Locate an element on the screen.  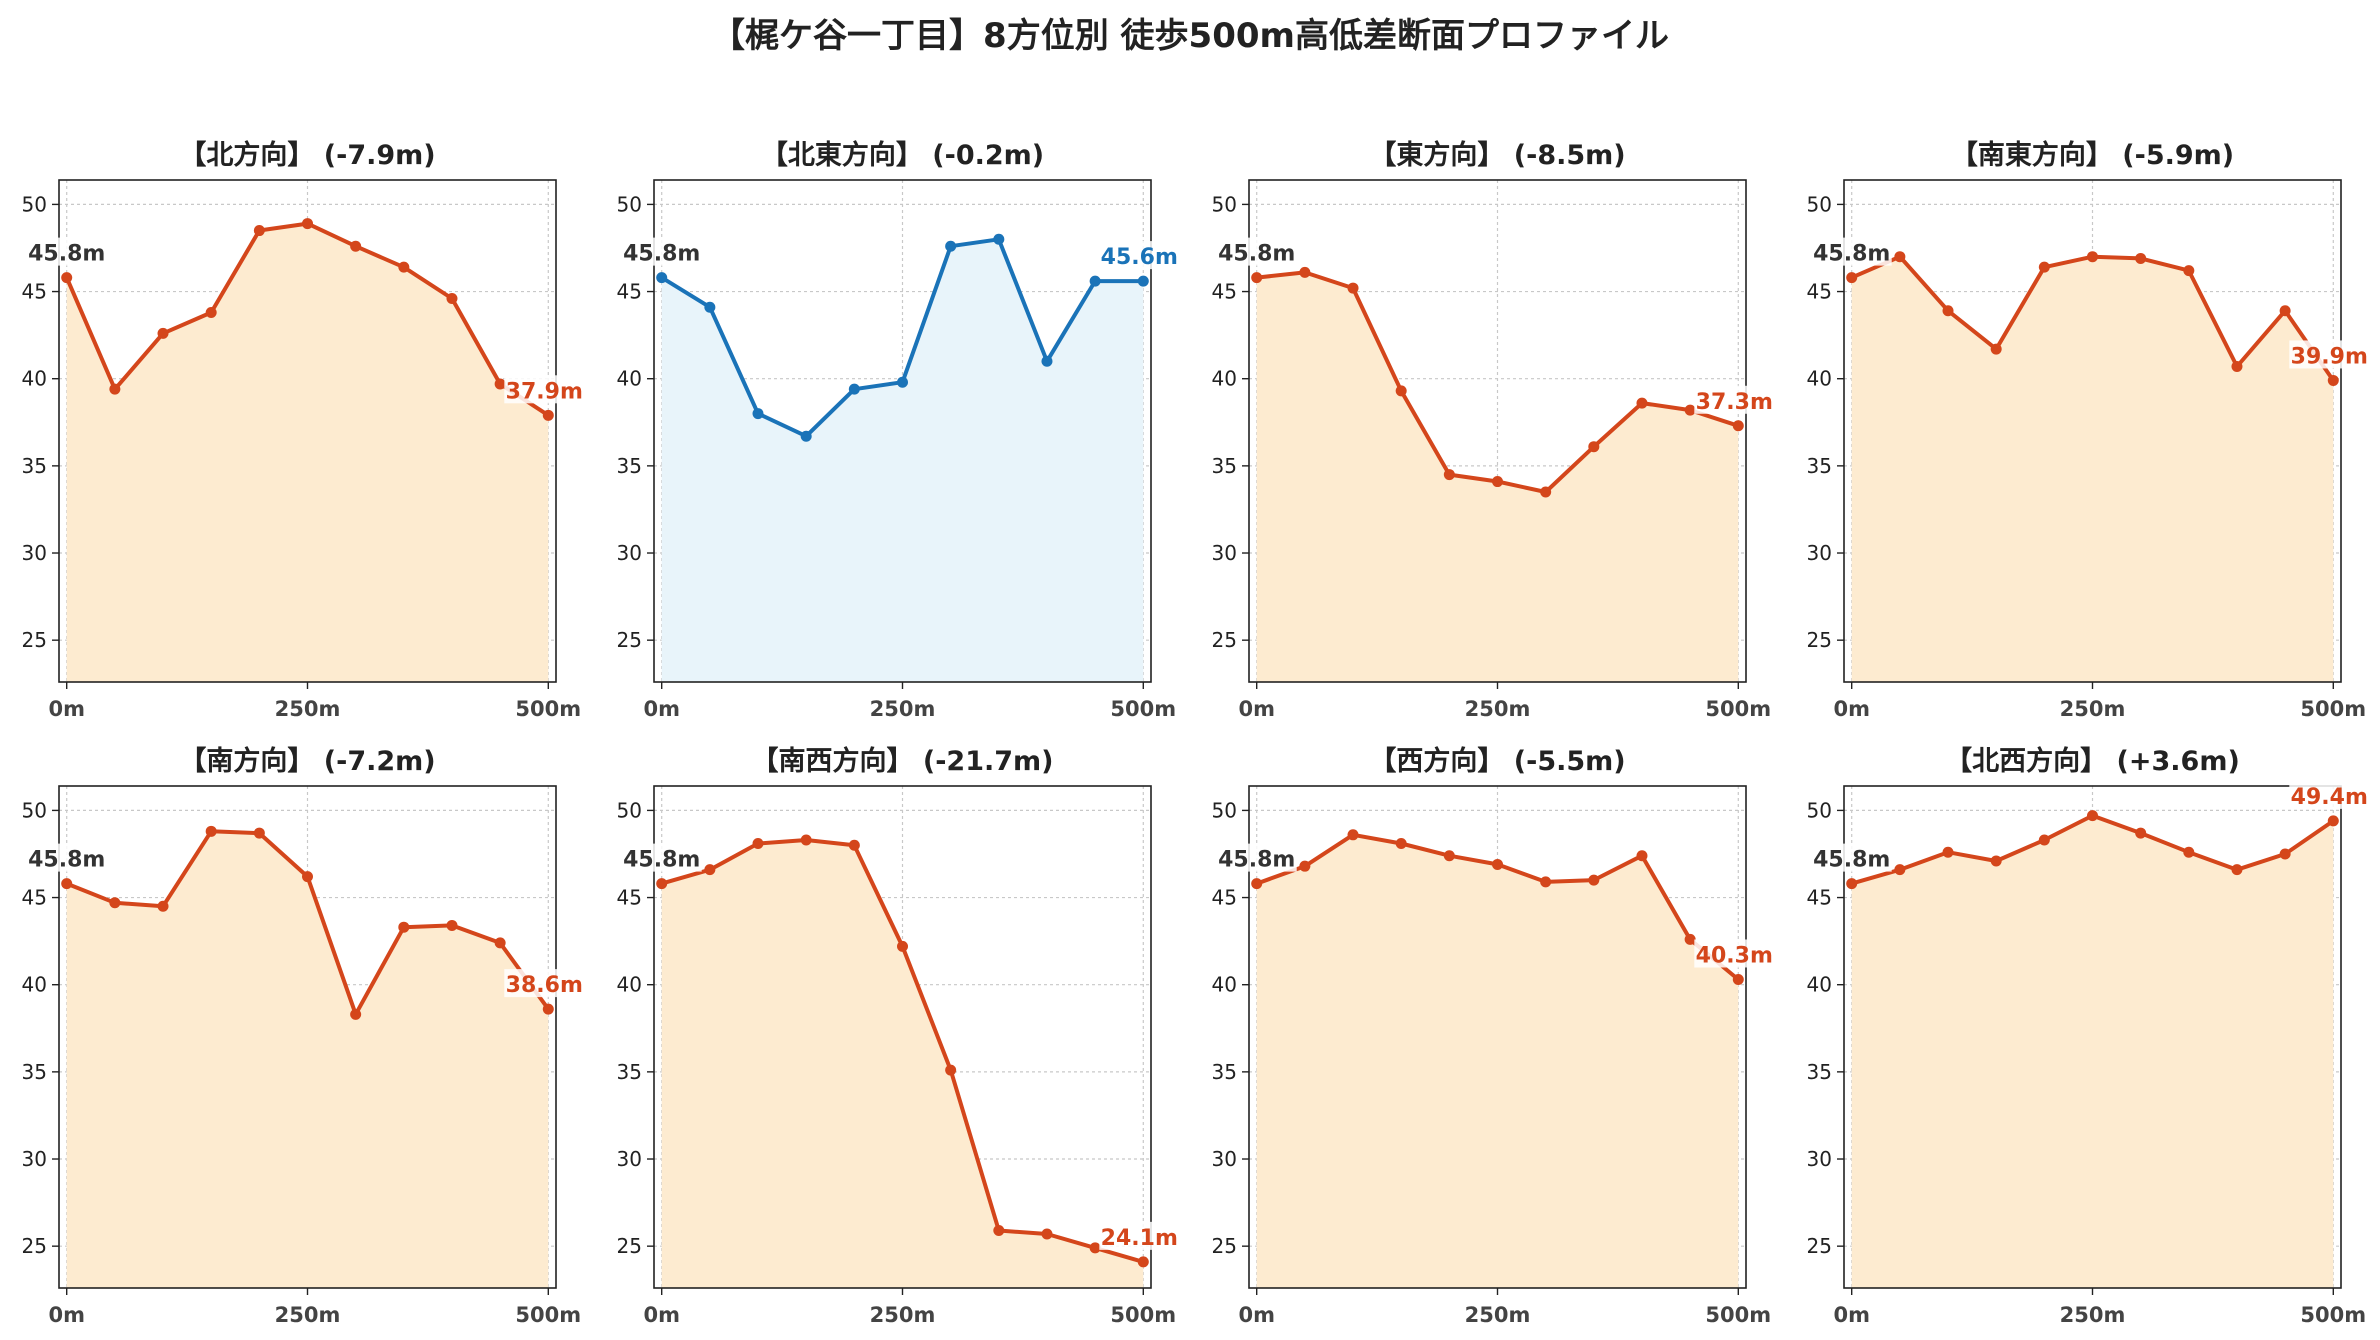
end-elevation-label: 37.9m is located at coordinates (544, 391).